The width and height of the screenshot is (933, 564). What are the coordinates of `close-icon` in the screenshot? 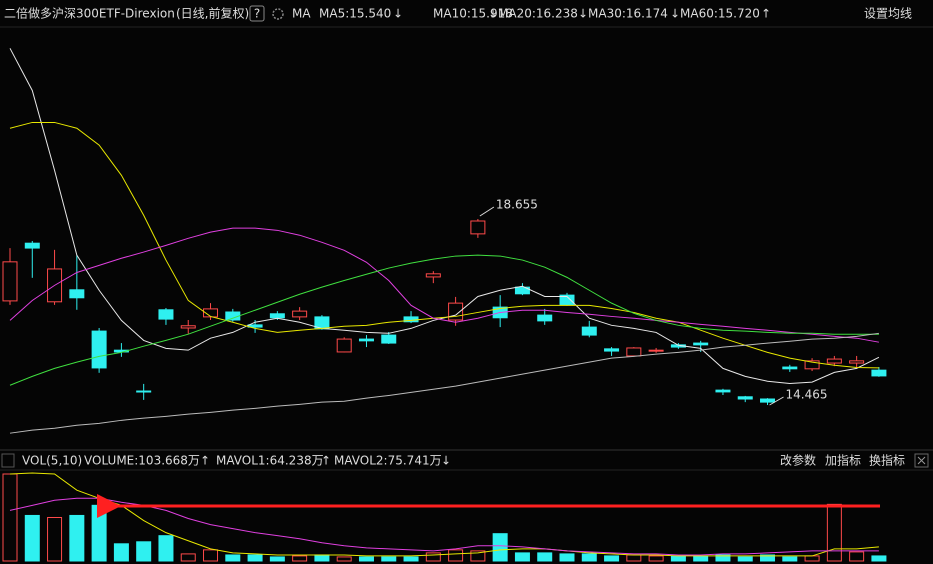 It's located at (921, 460).